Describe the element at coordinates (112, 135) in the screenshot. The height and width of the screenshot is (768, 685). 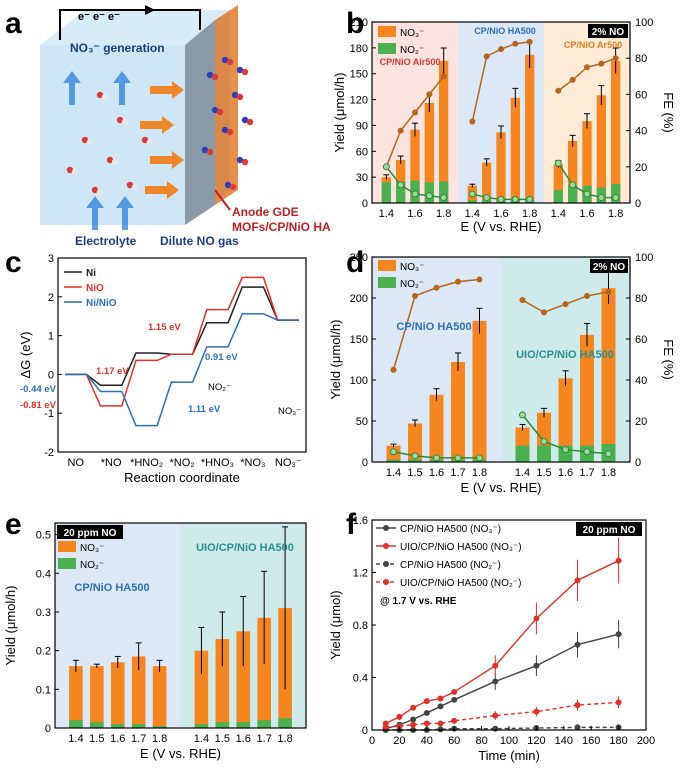
I see `electrolyte-box` at that location.